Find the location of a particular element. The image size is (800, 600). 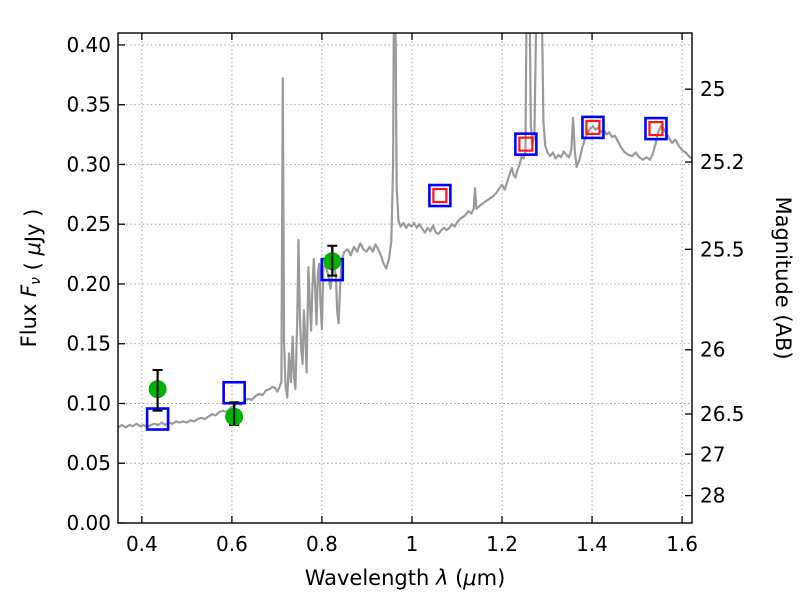

x-axis-label: Wavelength λ (μm) is located at coordinates (405, 578).